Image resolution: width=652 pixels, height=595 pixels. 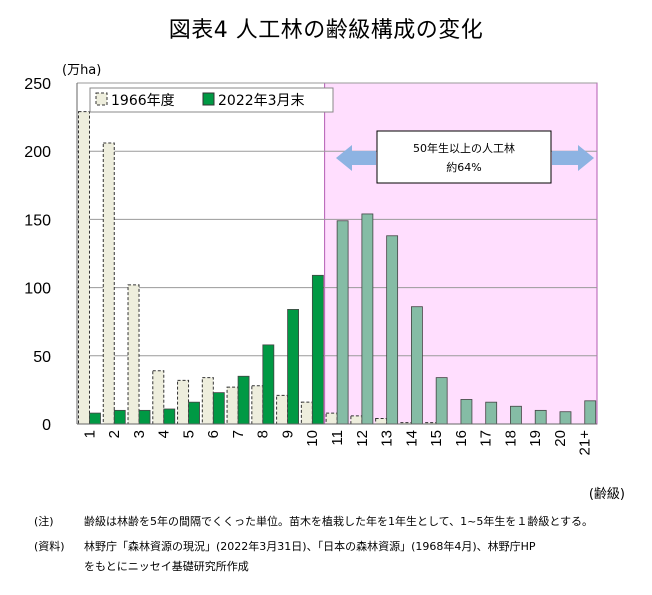 I want to click on legend-label-2022: 2022年3月末, so click(x=261, y=101).